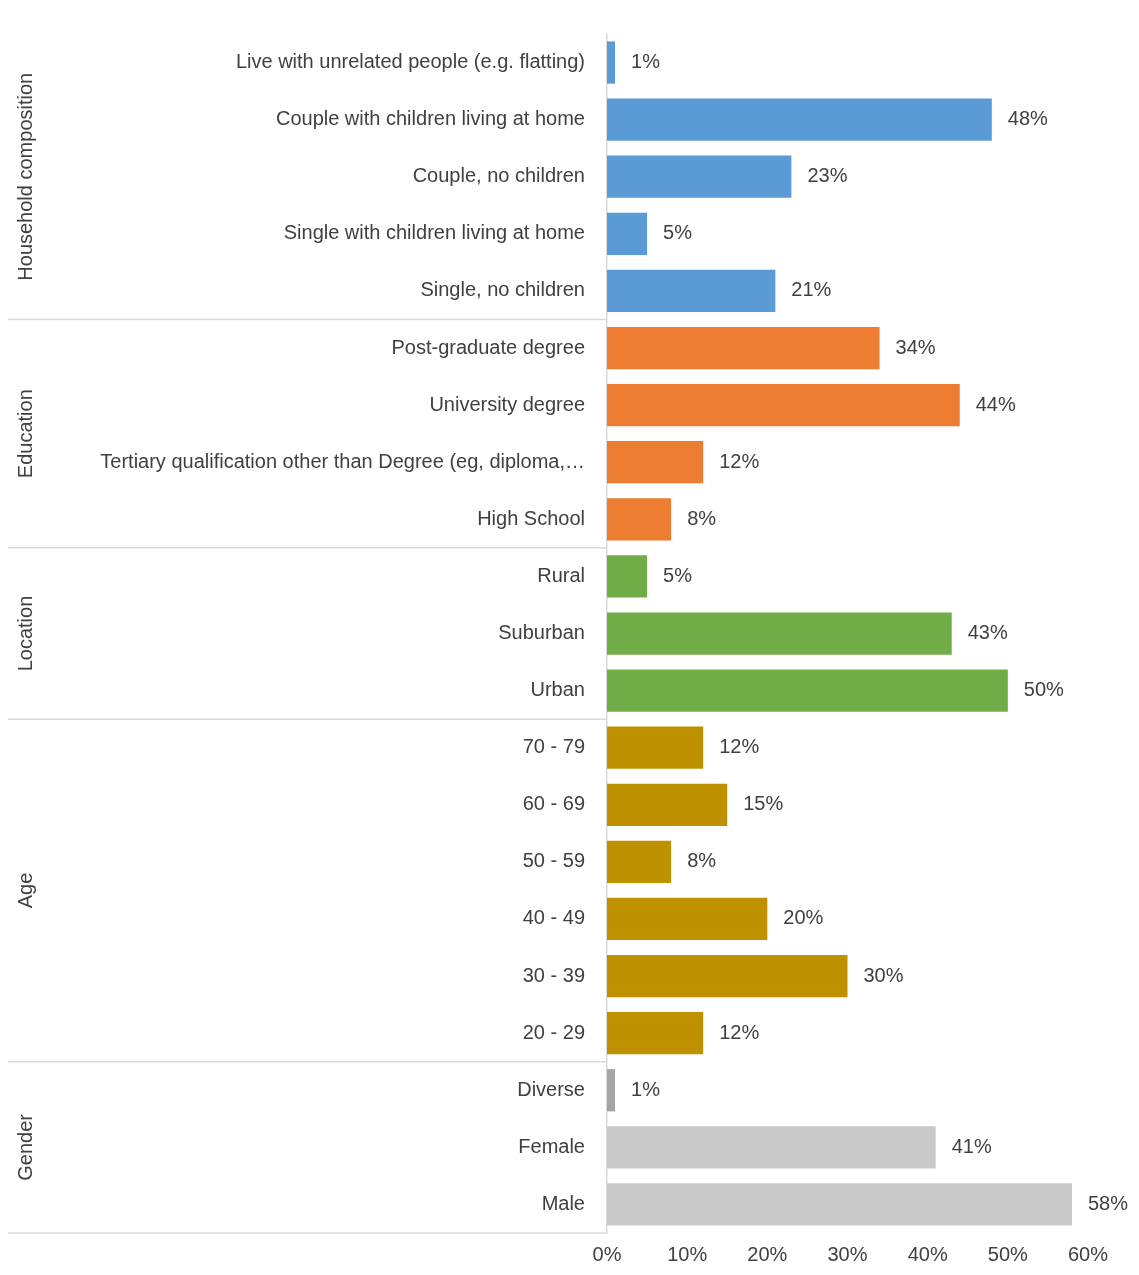 The height and width of the screenshot is (1275, 1139). I want to click on y-tick-label: Male, so click(563, 1202).